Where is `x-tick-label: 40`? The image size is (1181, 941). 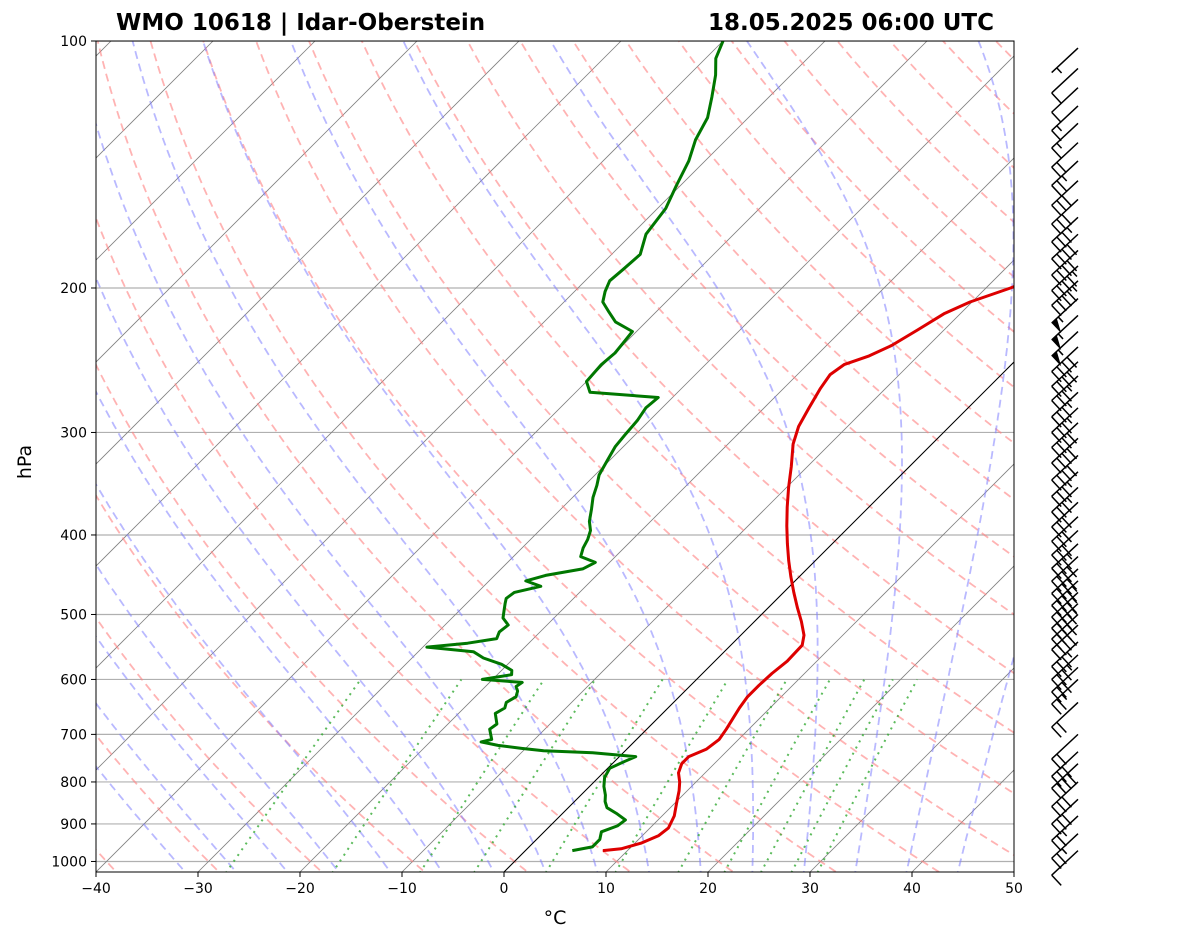
x-tick-label: 40 is located at coordinates (912, 889).